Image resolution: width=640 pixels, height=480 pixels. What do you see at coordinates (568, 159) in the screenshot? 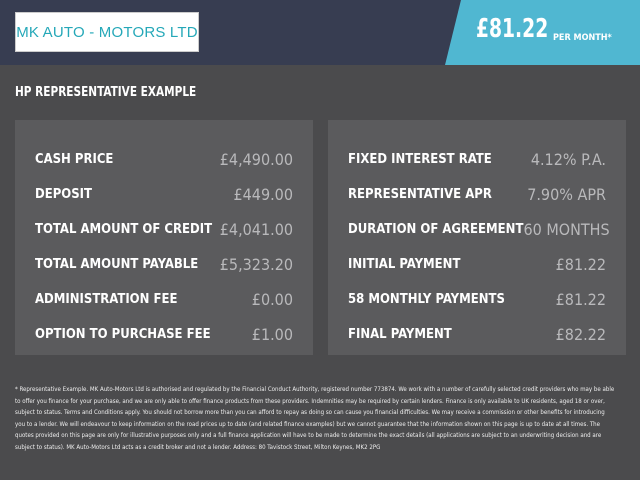
I see `row-value: 4.12% P.A.` at bounding box center [568, 159].